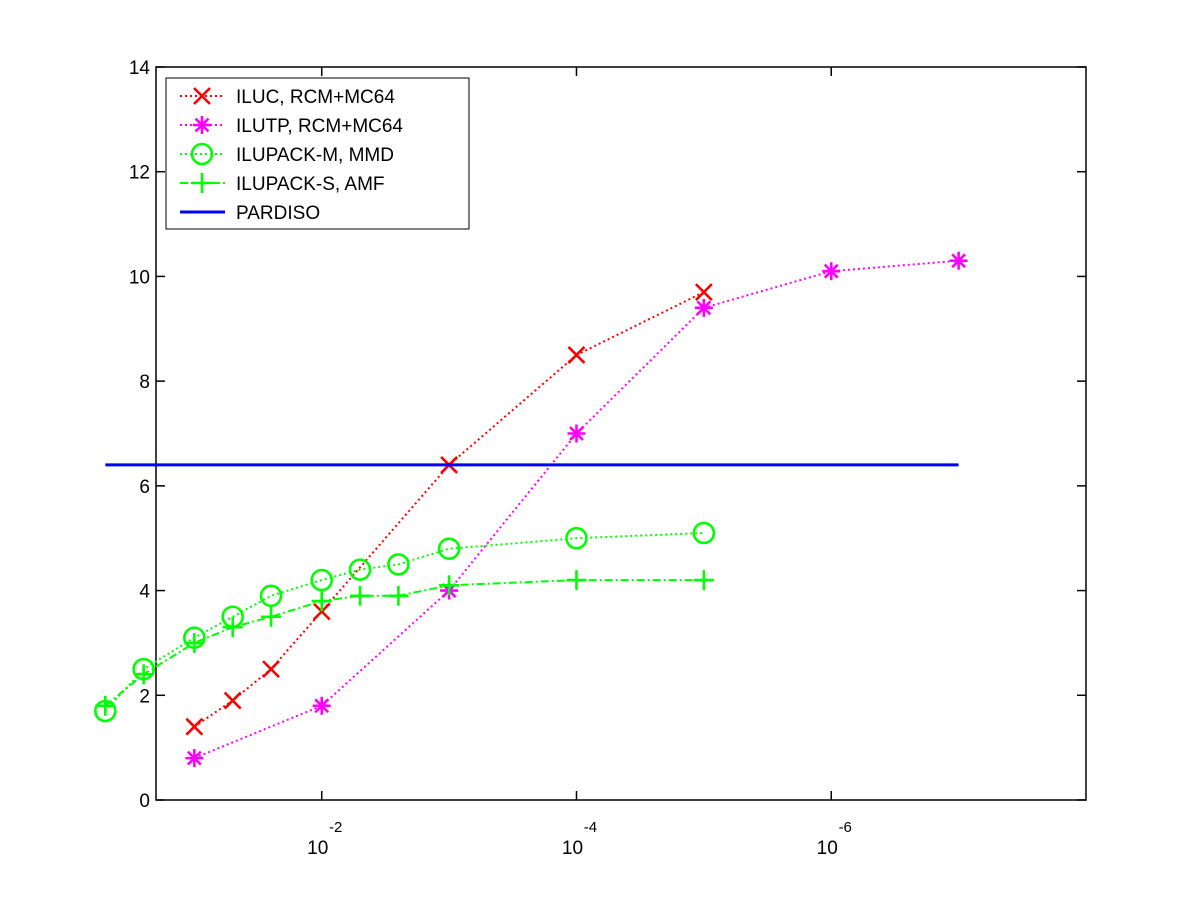  I want to click on y-tick-label: 10, so click(139, 277).